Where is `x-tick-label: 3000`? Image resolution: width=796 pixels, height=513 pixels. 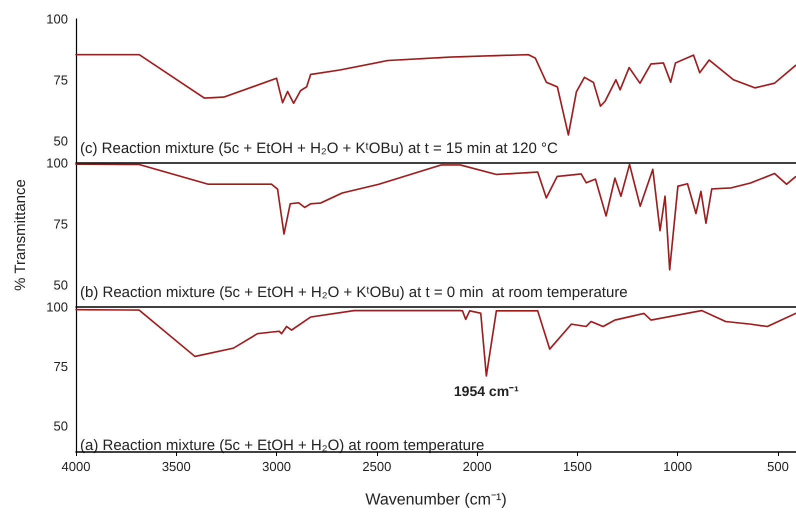 x-tick-label: 3000 is located at coordinates (277, 466).